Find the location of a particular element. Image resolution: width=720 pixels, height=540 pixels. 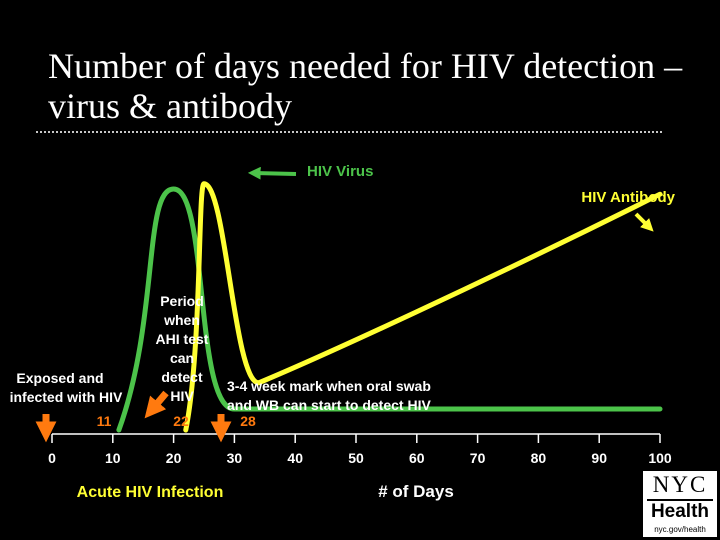

antibody-label: HIV Antibody is located at coordinates (628, 197).